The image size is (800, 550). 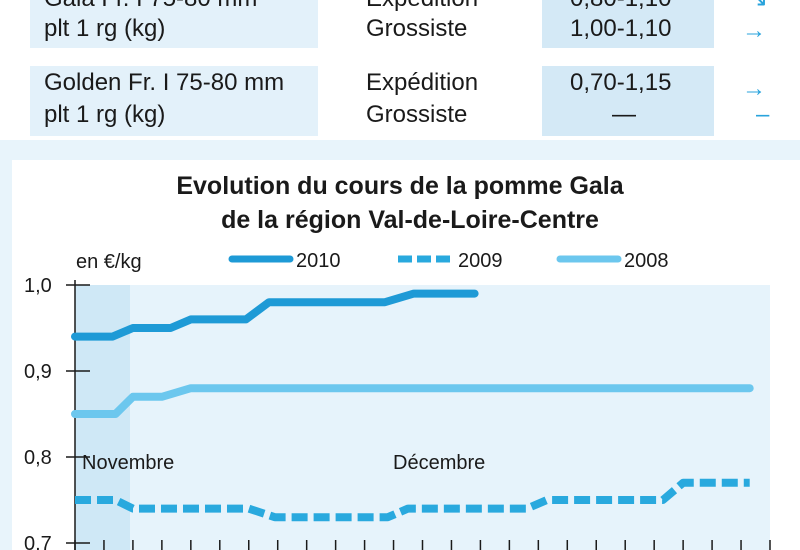 I want to click on row1-stage1: Expédition, so click(x=422, y=7).